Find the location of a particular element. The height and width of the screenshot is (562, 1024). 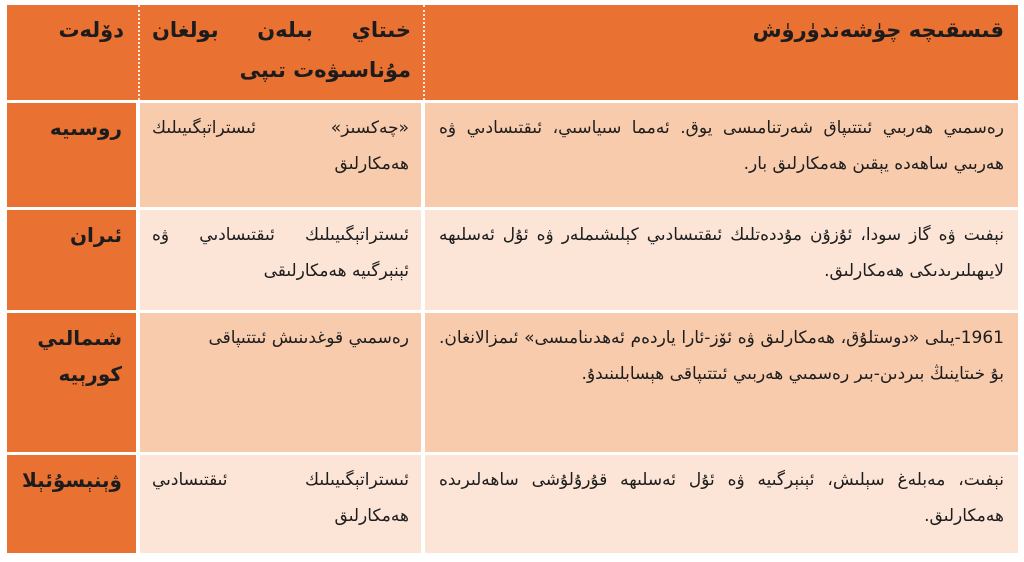

cell-relation-type: رەسمىي قوغدىنىش ئىتتىپاقى is located at coordinates (280, 382).